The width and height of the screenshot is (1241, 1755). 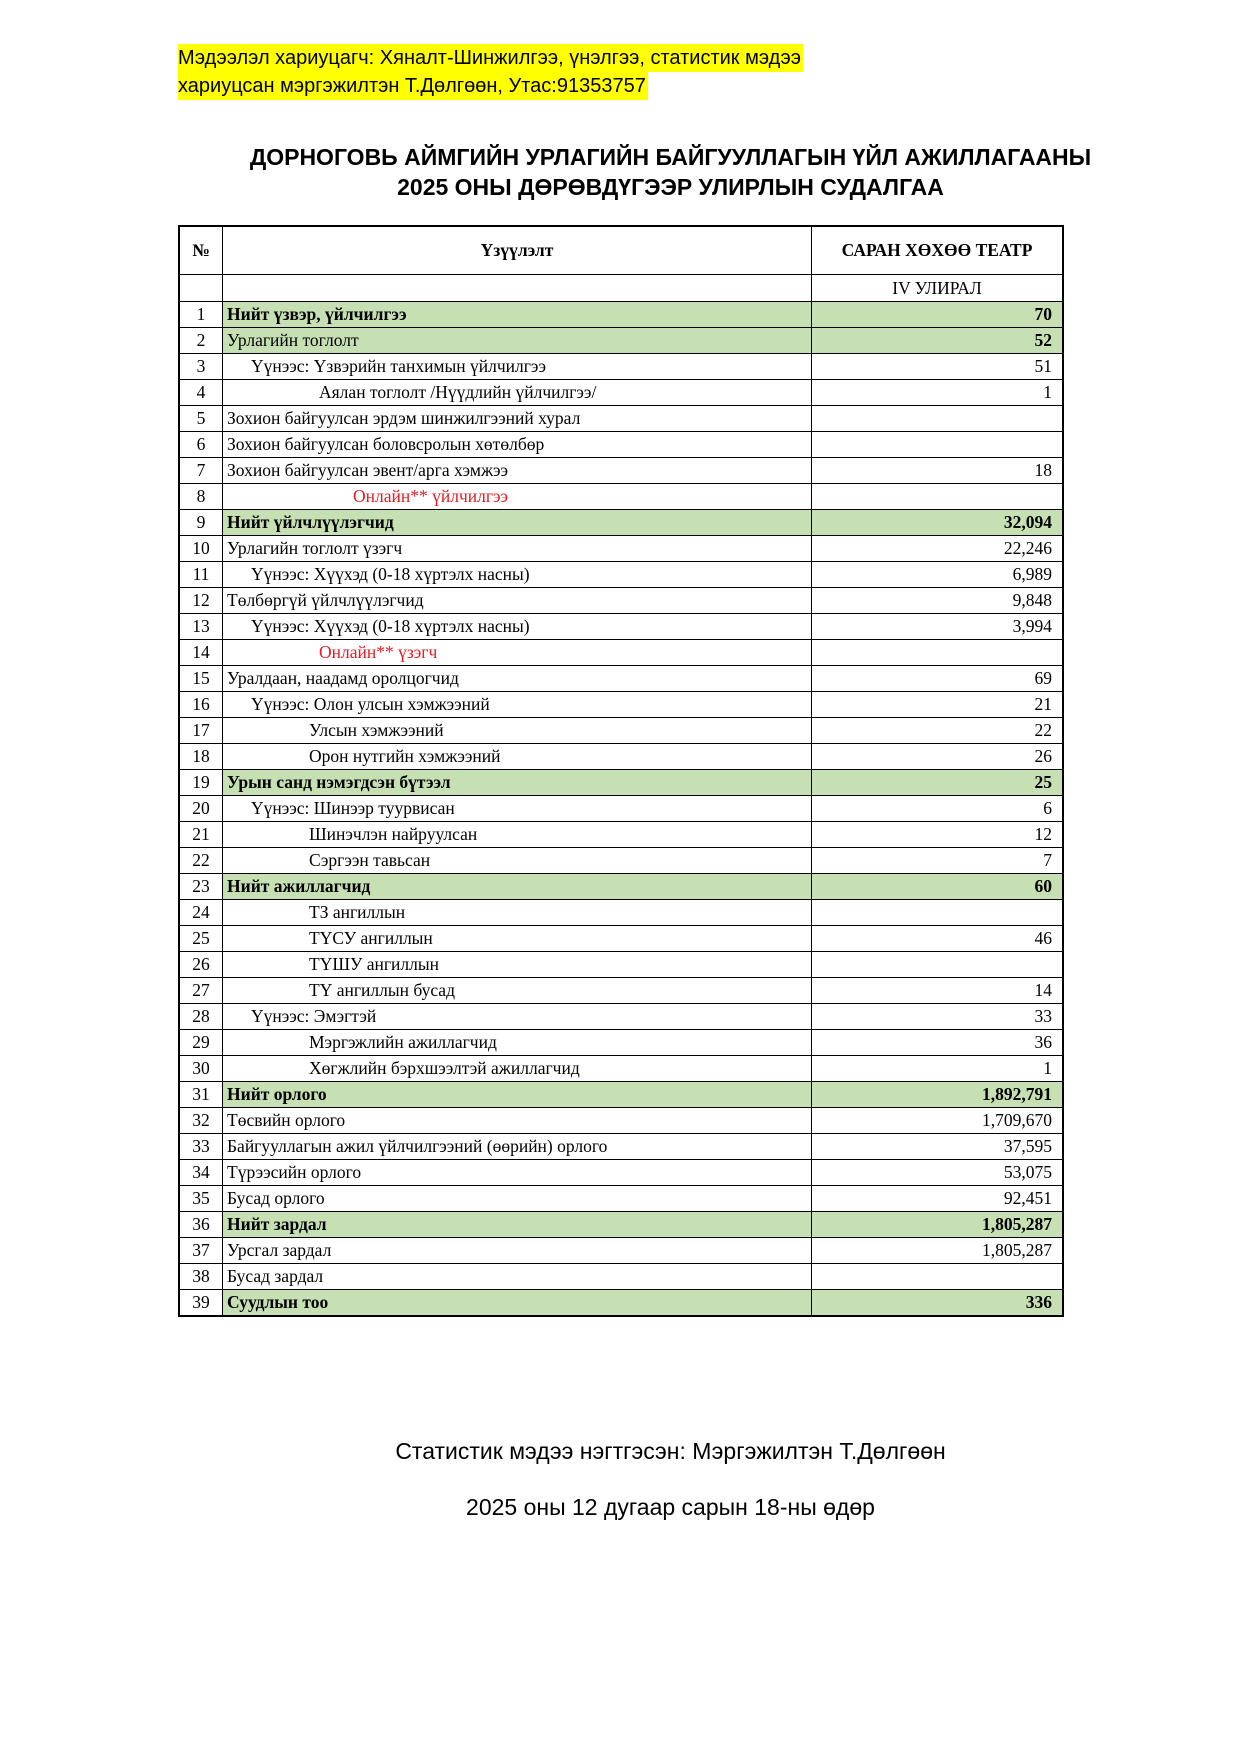 What do you see at coordinates (937, 1303) in the screenshot?
I see `row-value: 336` at bounding box center [937, 1303].